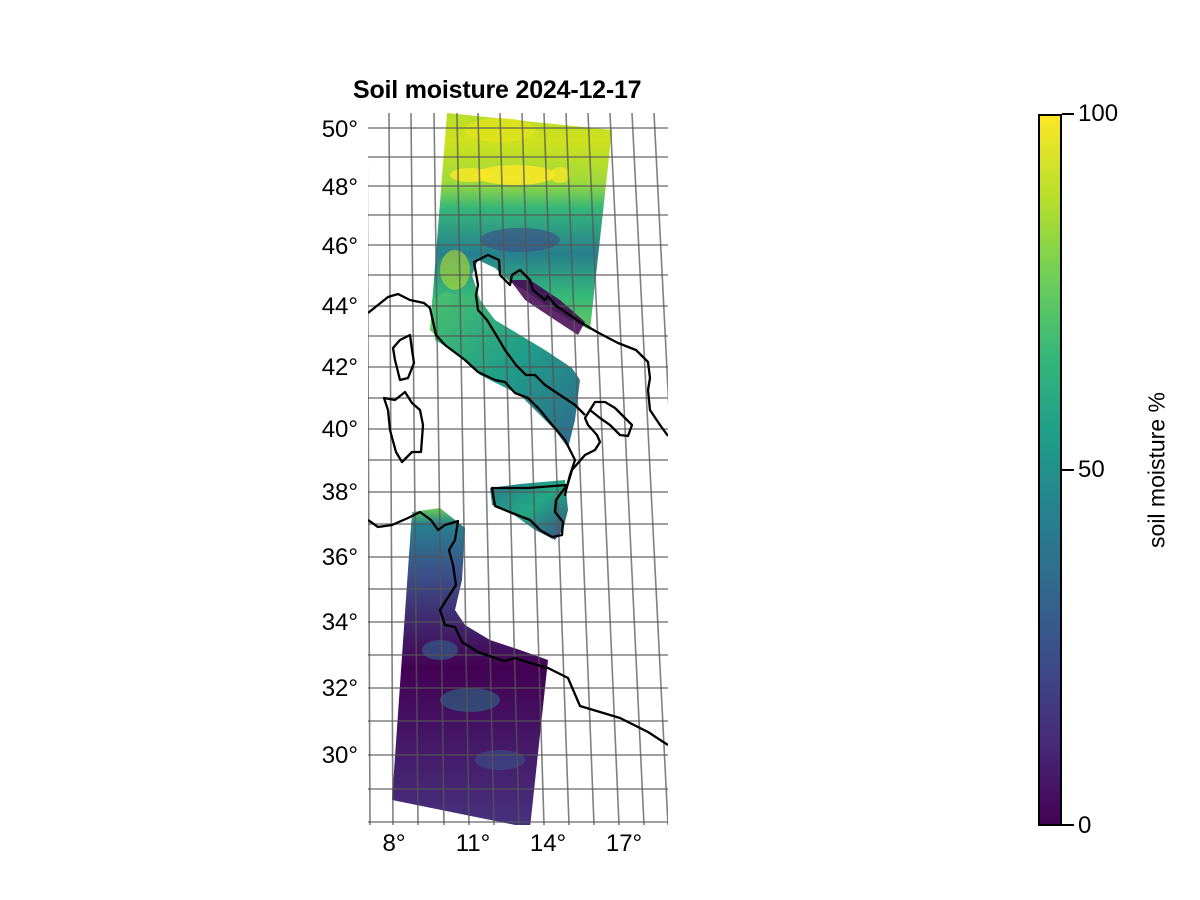 This screenshot has width=1200, height=900. Describe the element at coordinates (339, 129) in the screenshot. I see `y-tick-50: 50°` at that location.